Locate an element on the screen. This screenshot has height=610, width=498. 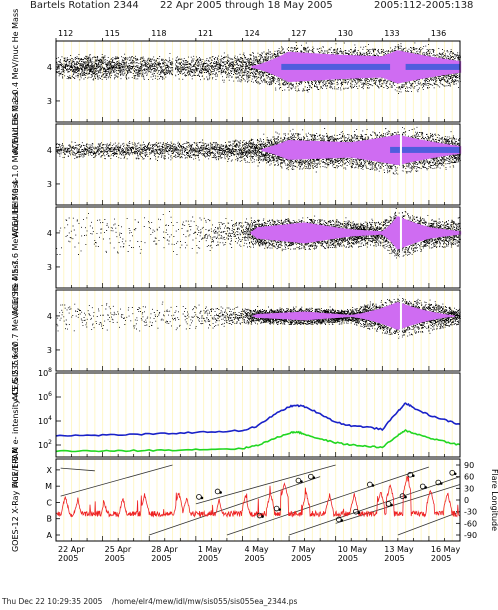
top-doy-tick-label: 124 is located at coordinates (251, 33).